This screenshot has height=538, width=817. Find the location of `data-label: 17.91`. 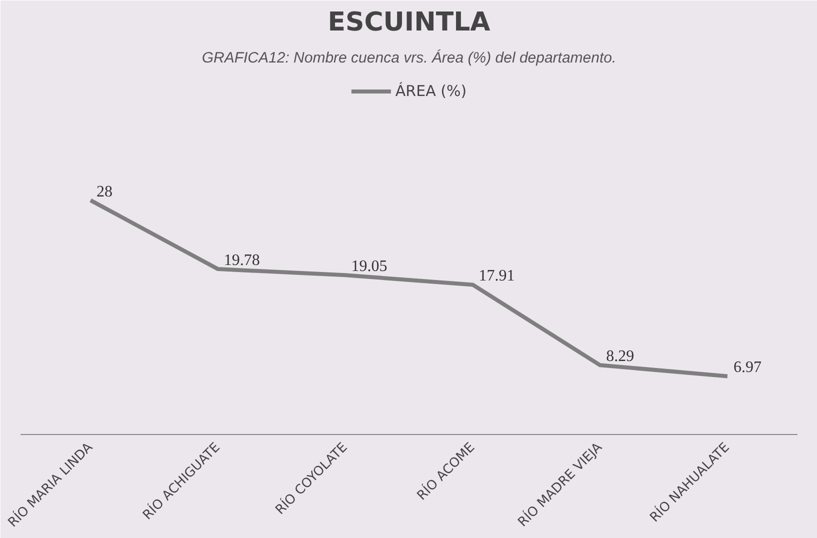

data-label: 17.91 is located at coordinates (496, 276).